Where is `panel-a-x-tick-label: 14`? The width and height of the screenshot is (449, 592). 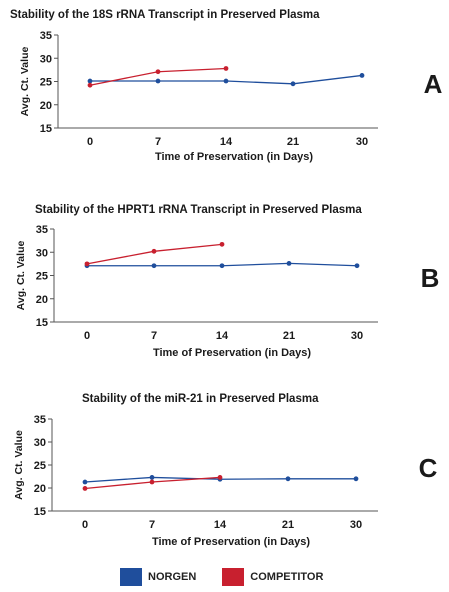 panel-a-x-tick-label: 14 is located at coordinates (226, 142).